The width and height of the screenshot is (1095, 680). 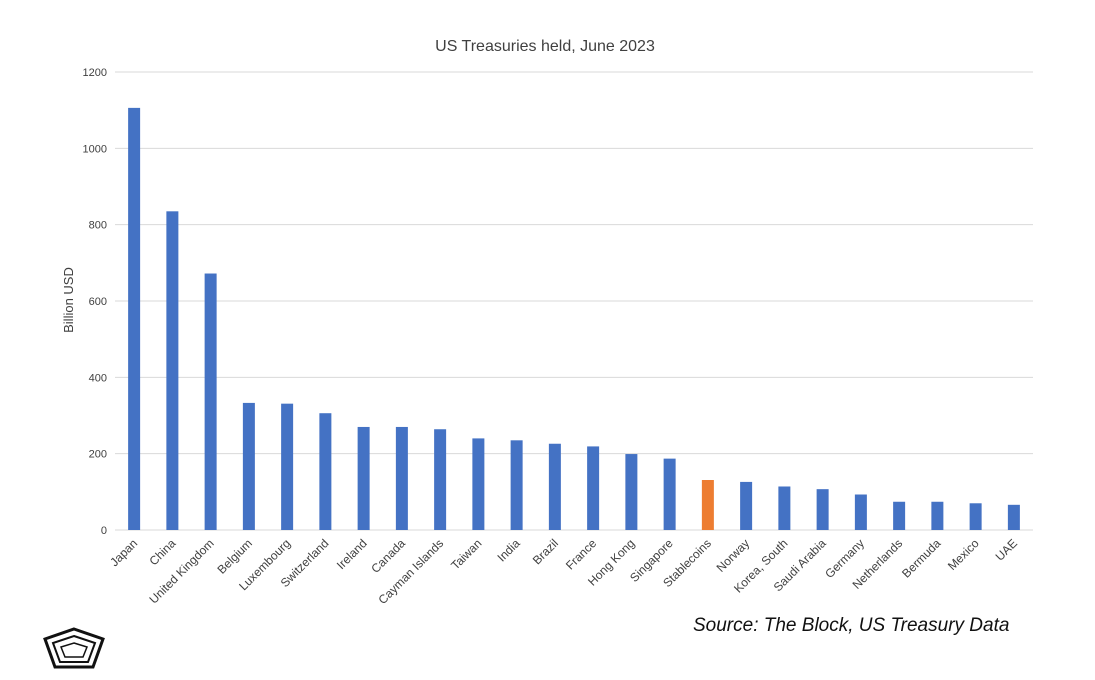 What do you see at coordinates (937, 515) in the screenshot?
I see `bar-bermuda` at bounding box center [937, 515].